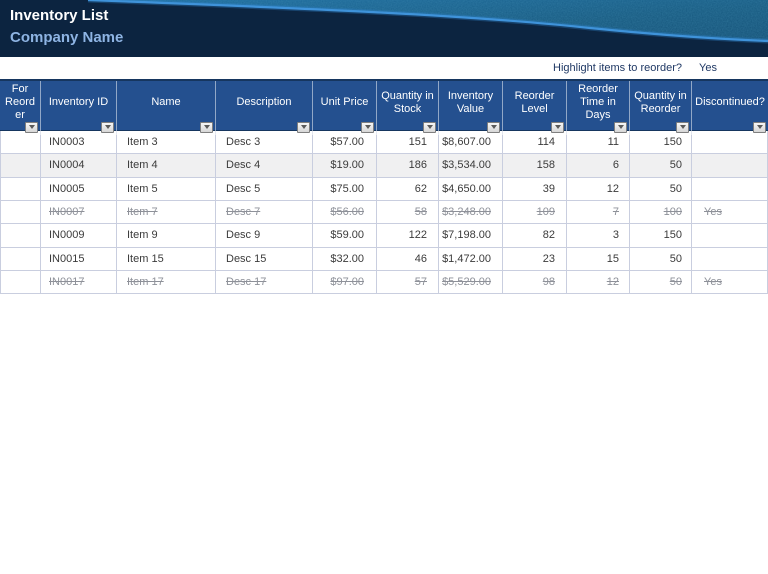 This screenshot has height=574, width=768. Describe the element at coordinates (408, 189) in the screenshot. I see `quantity-in-stock-cell: 62` at that location.